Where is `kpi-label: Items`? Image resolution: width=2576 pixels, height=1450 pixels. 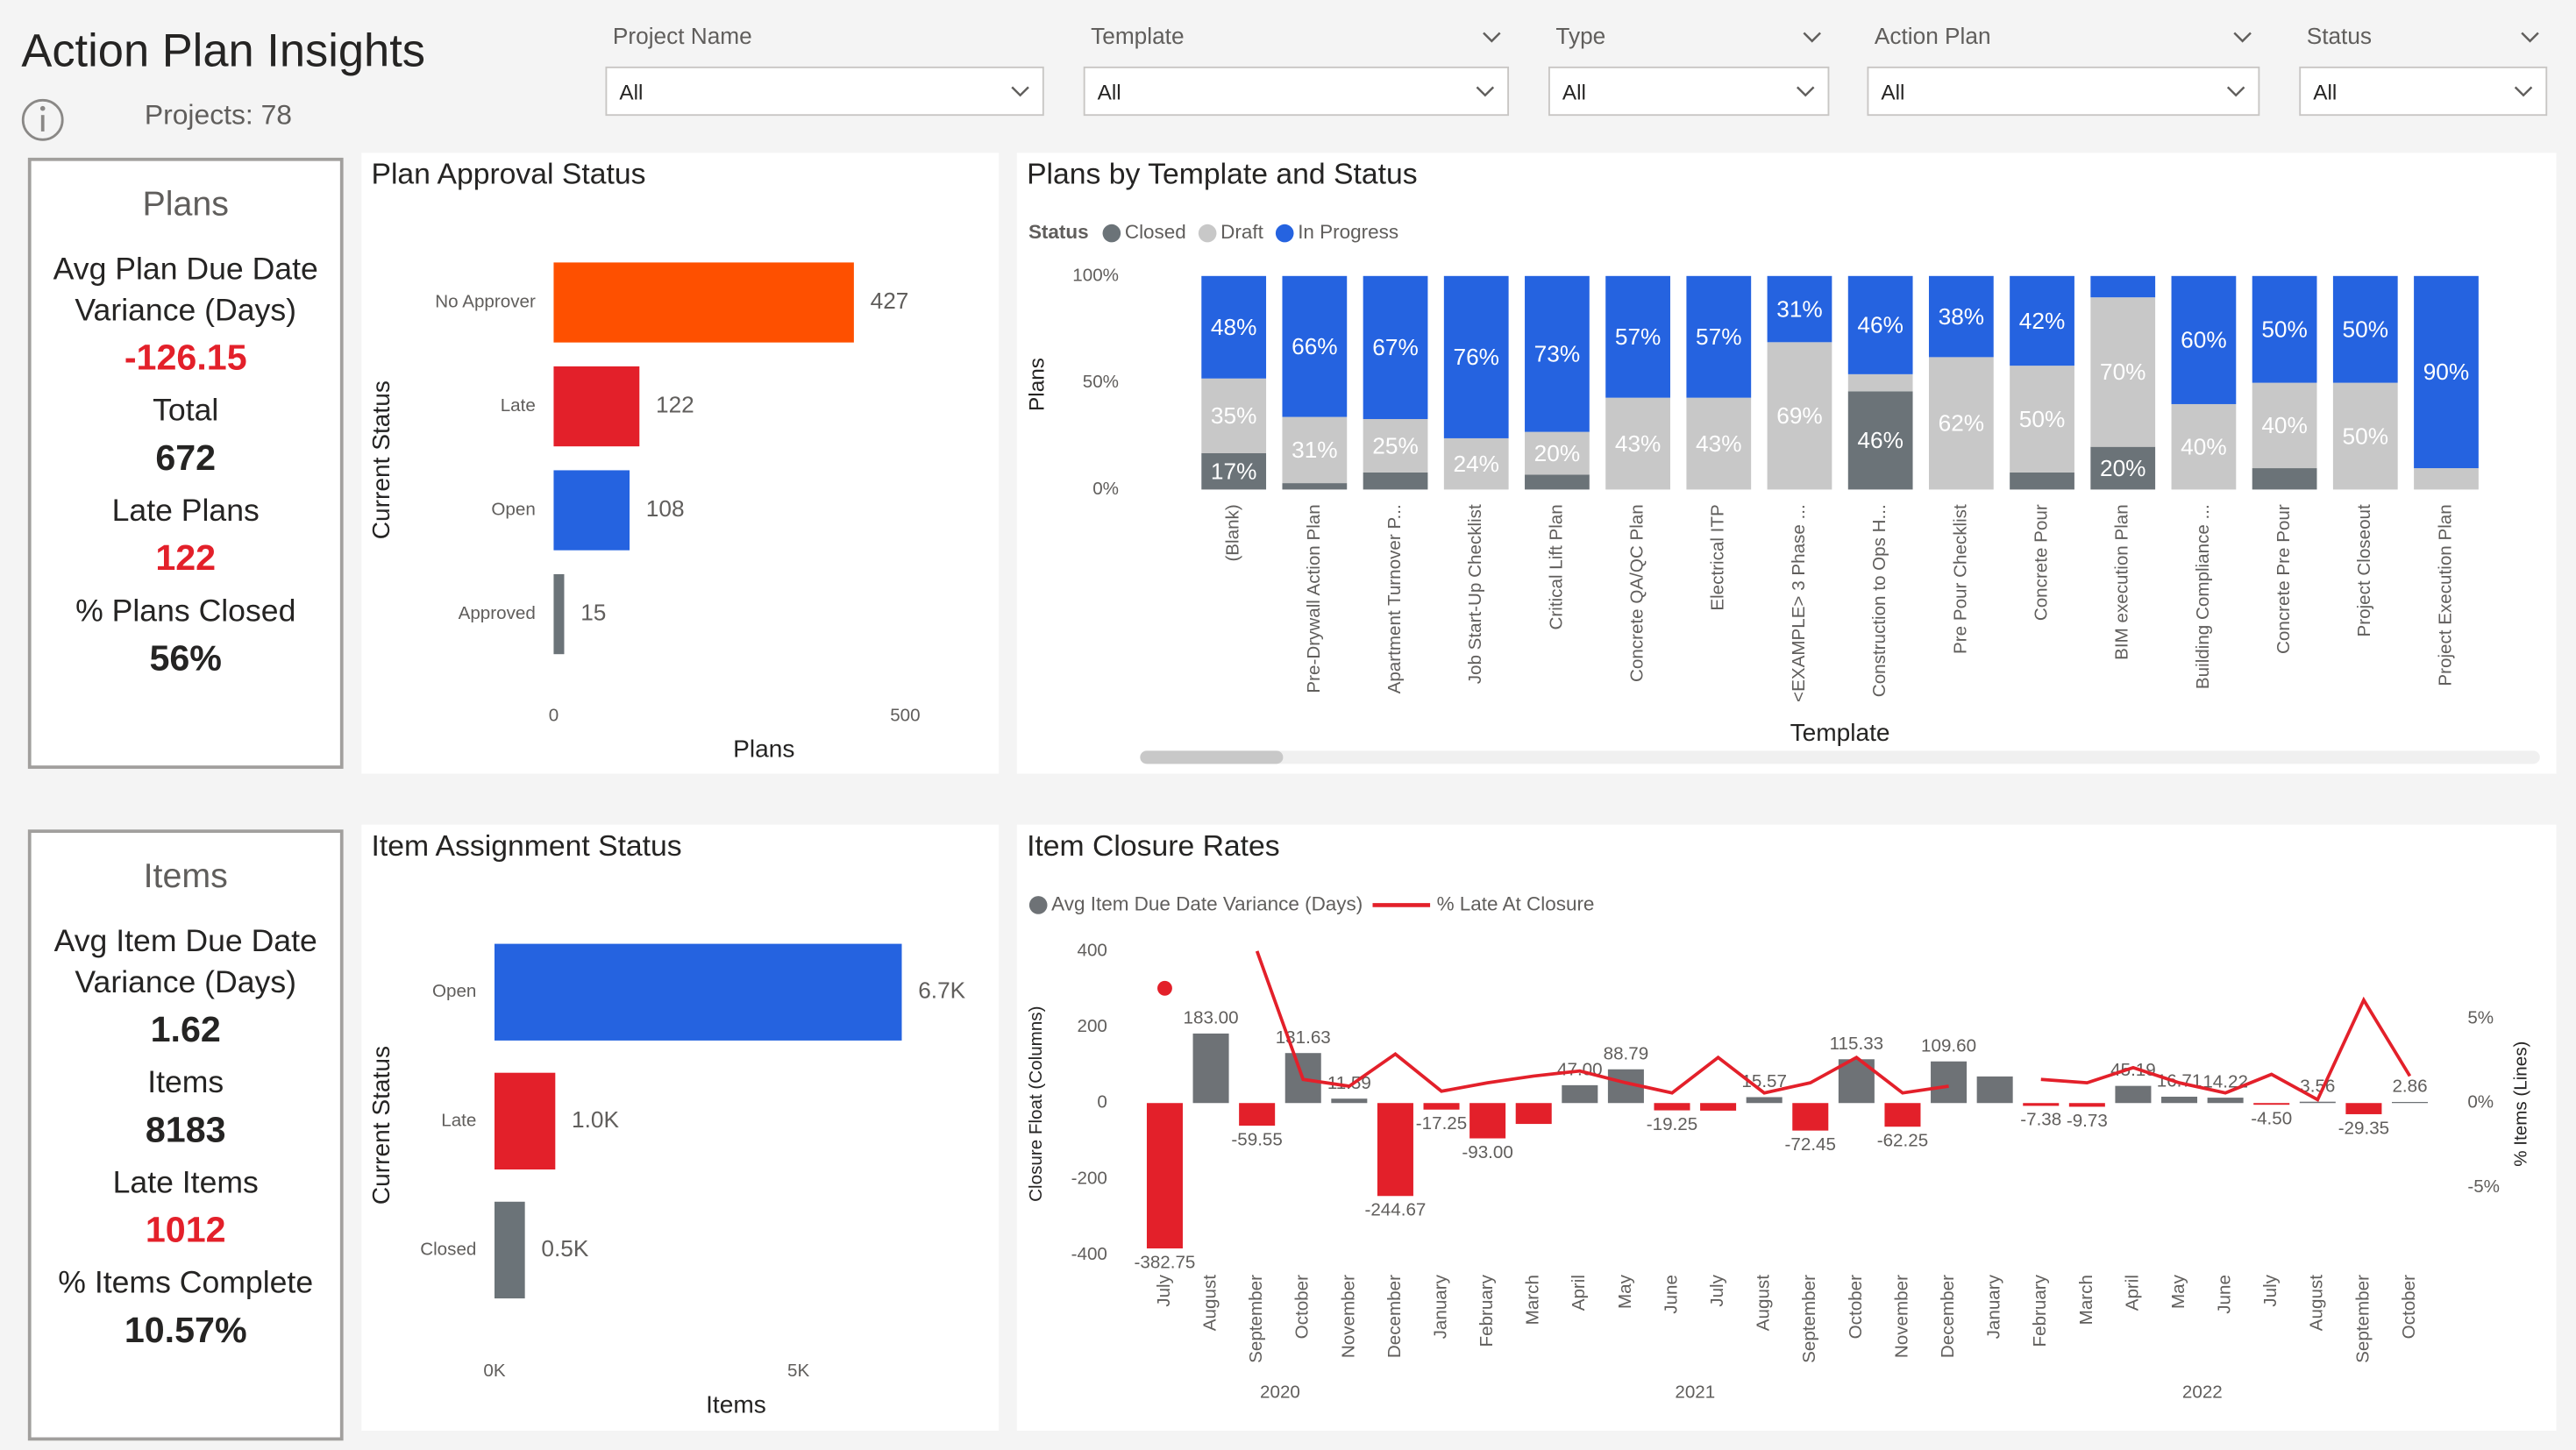
kpi-label: Items is located at coordinates (185, 1083).